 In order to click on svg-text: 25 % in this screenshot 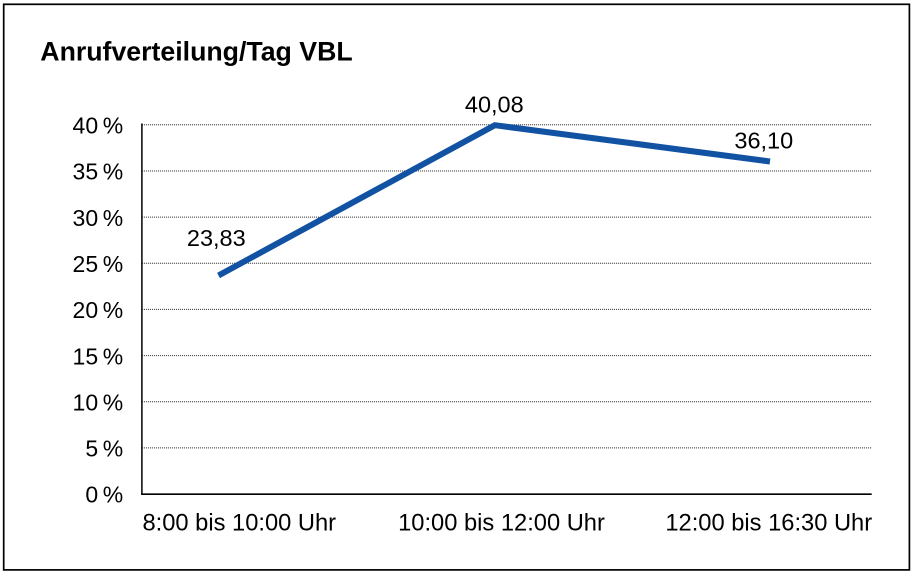, I will do `click(98, 264)`.